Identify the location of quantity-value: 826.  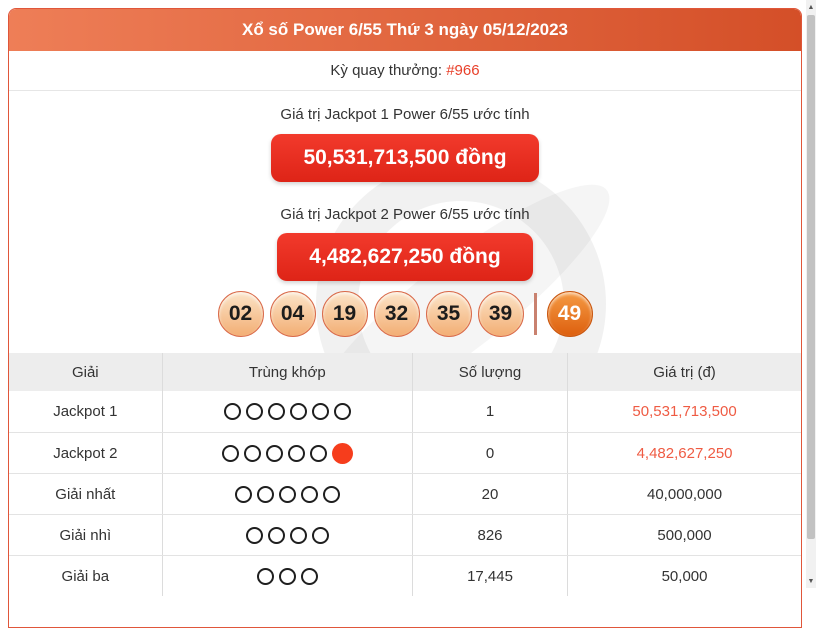
(491, 535).